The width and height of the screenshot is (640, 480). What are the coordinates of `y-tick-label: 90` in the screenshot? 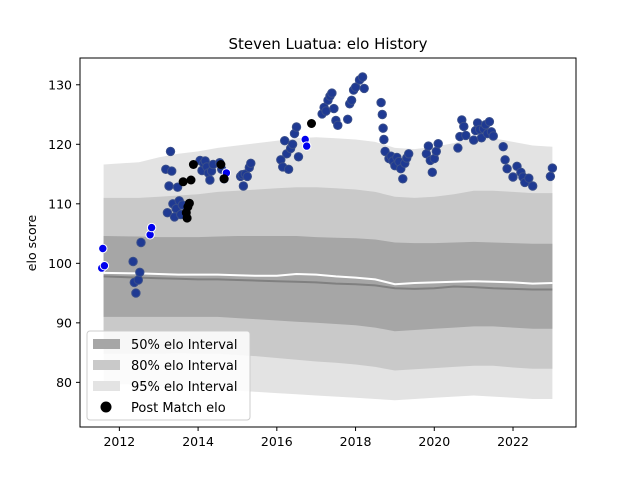 It's located at (64, 322).